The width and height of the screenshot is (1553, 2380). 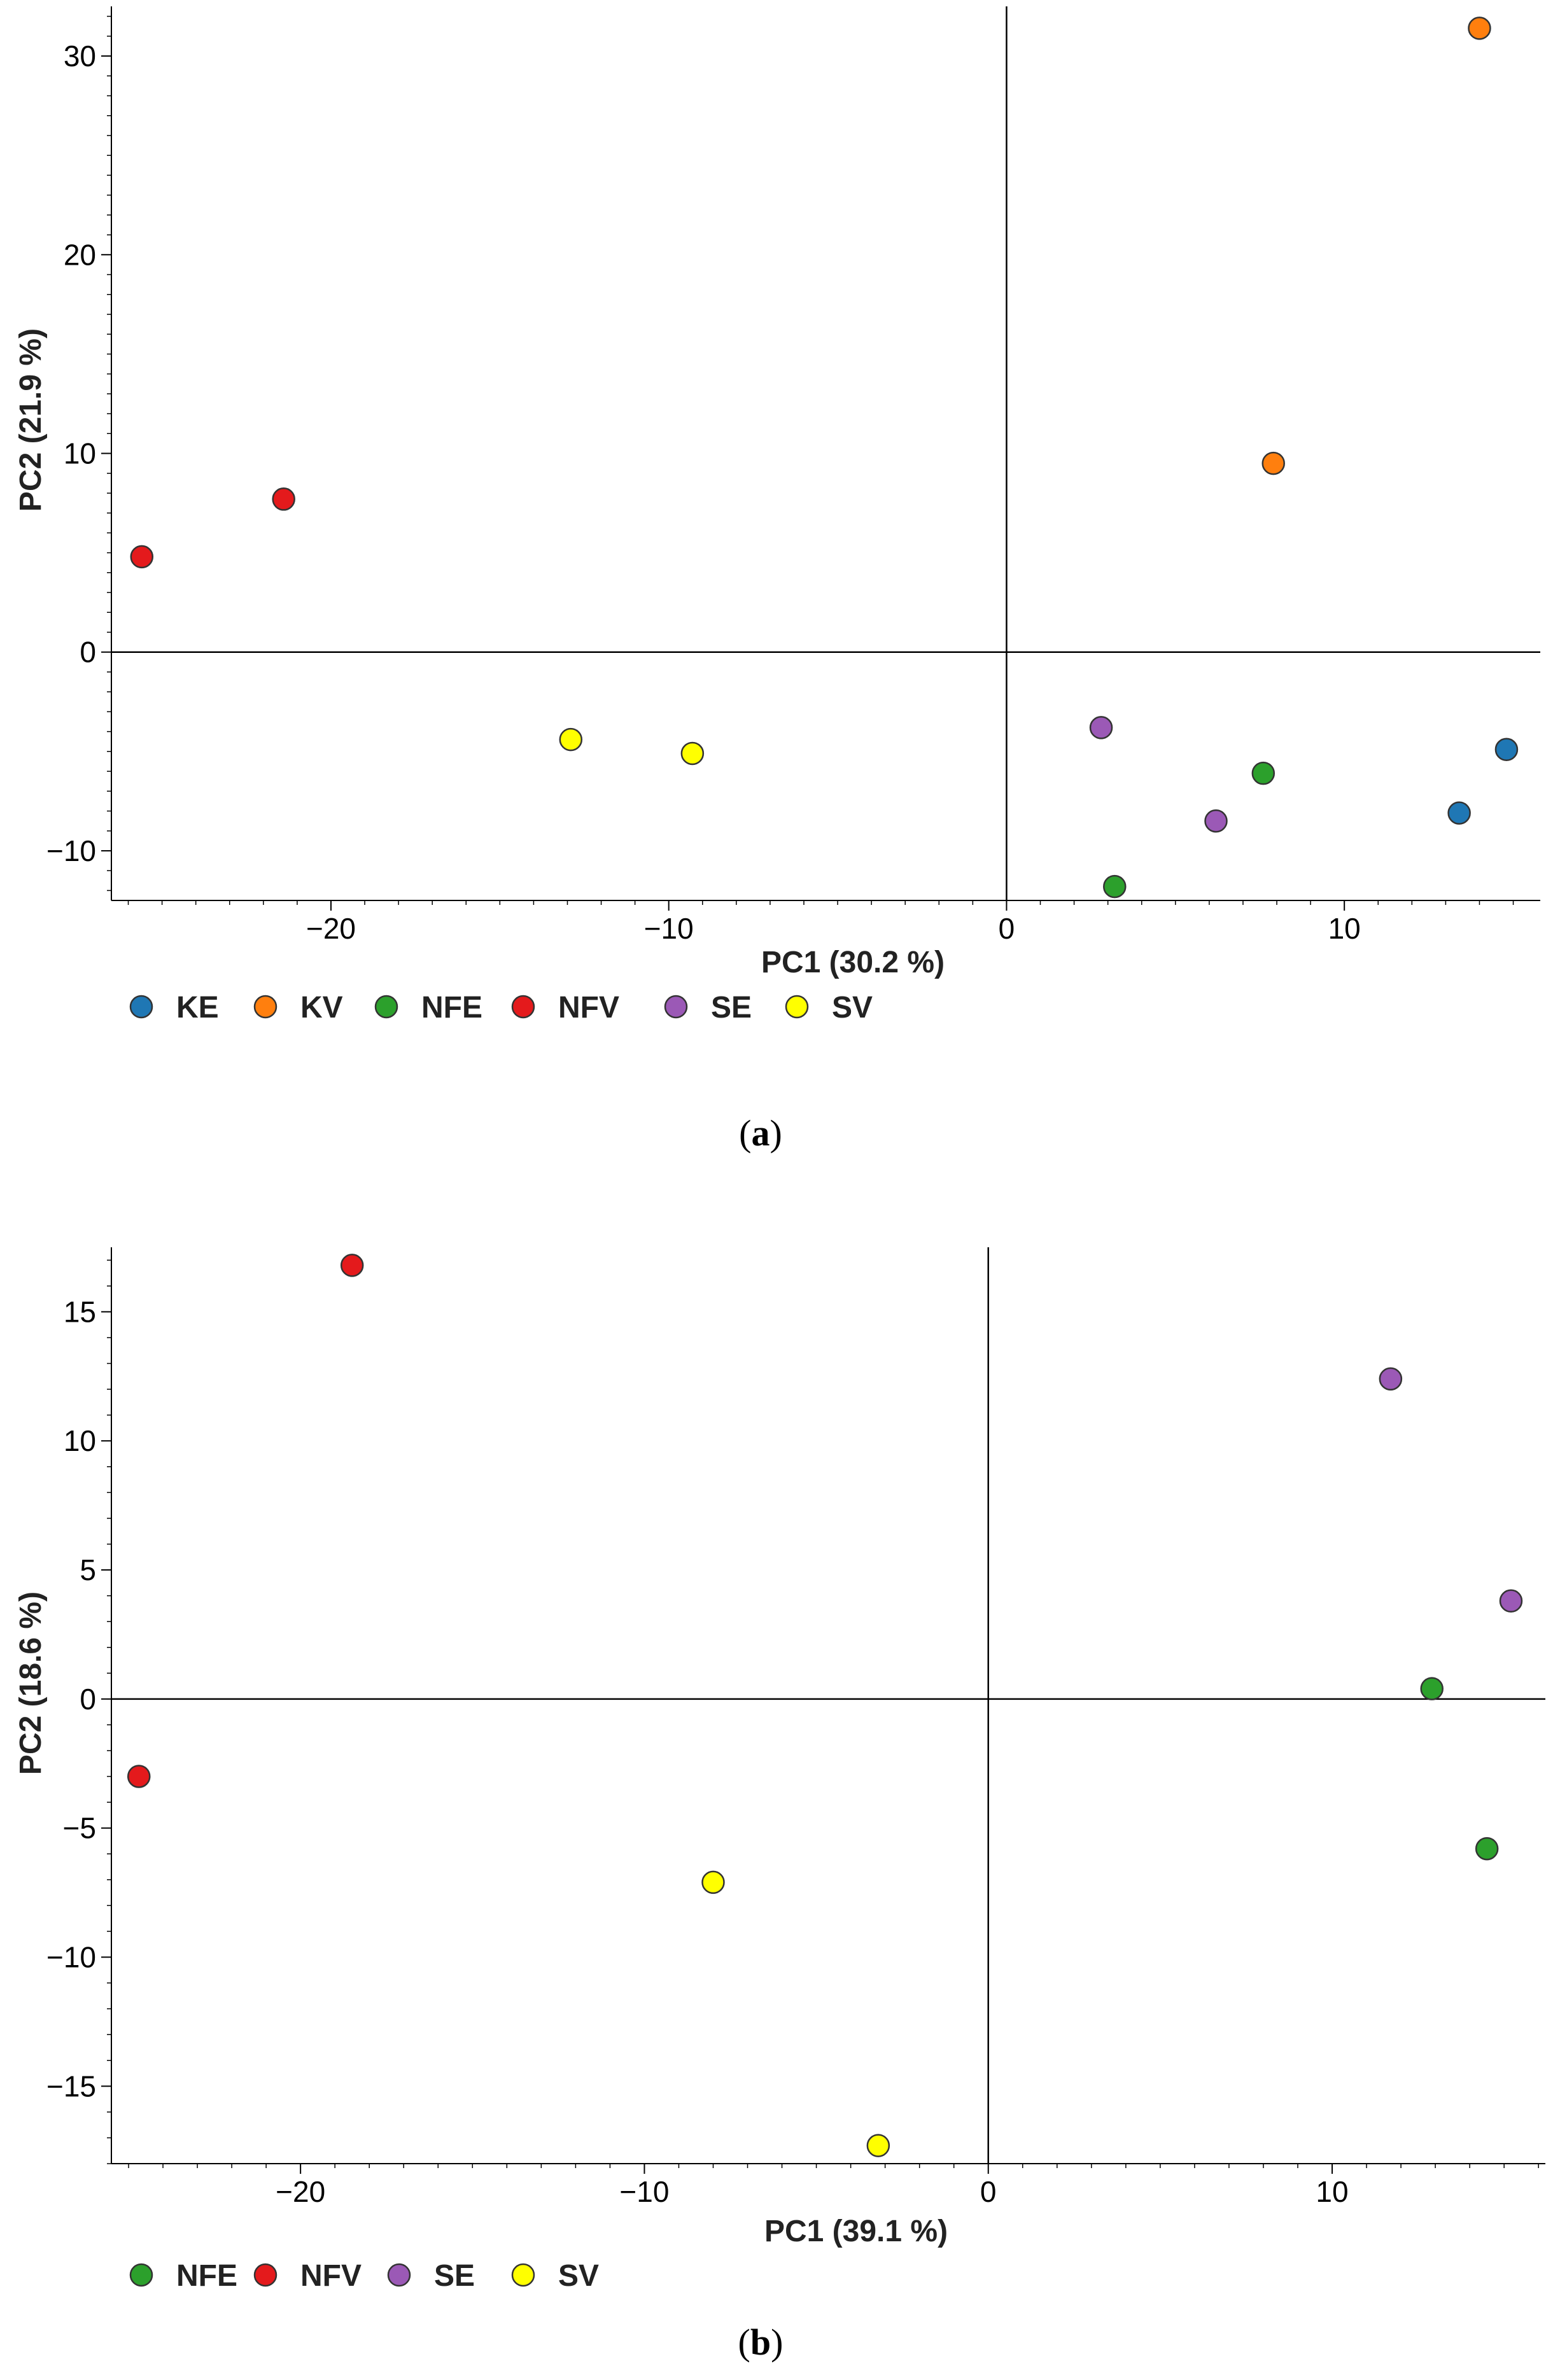 I want to click on panel-a-x-tick-label: −20, so click(x=331, y=928).